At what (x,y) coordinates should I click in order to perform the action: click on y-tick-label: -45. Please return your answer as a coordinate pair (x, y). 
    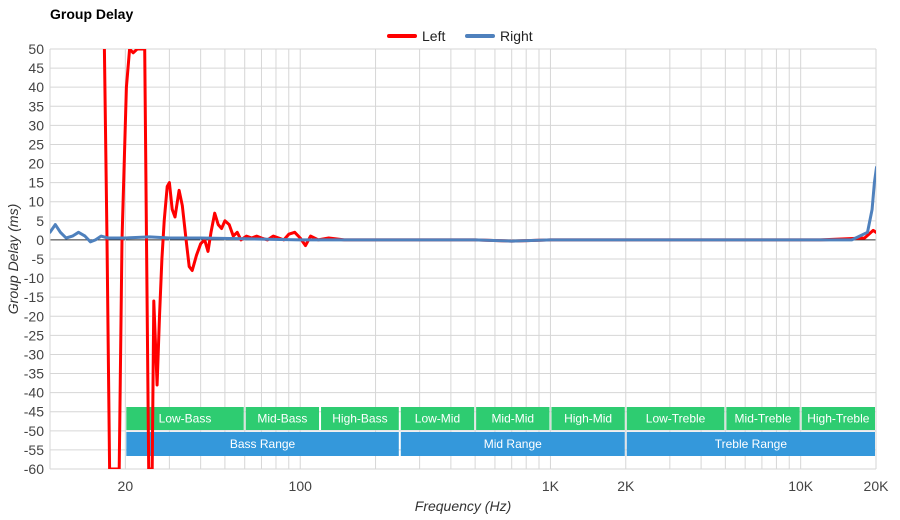
    Looking at the image, I should click on (34, 412).